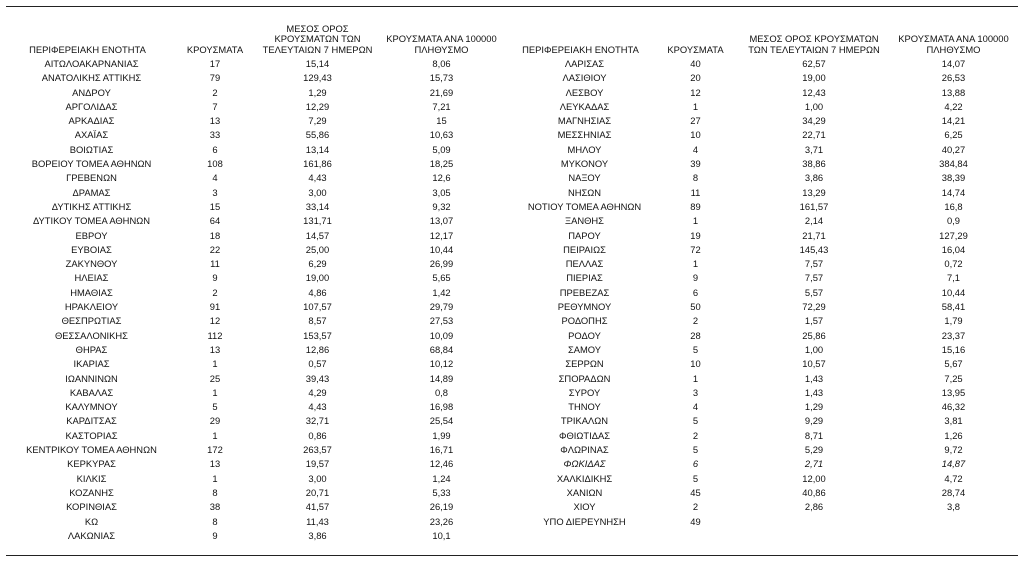  What do you see at coordinates (441, 78) in the screenshot?
I see `left-row-per100k: 15,73` at bounding box center [441, 78].